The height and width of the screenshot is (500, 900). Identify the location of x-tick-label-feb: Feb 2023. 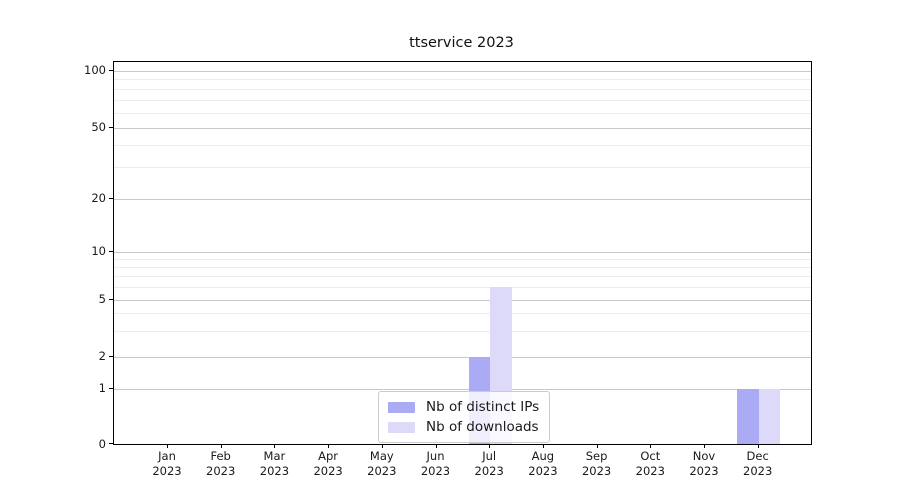
(221, 463).